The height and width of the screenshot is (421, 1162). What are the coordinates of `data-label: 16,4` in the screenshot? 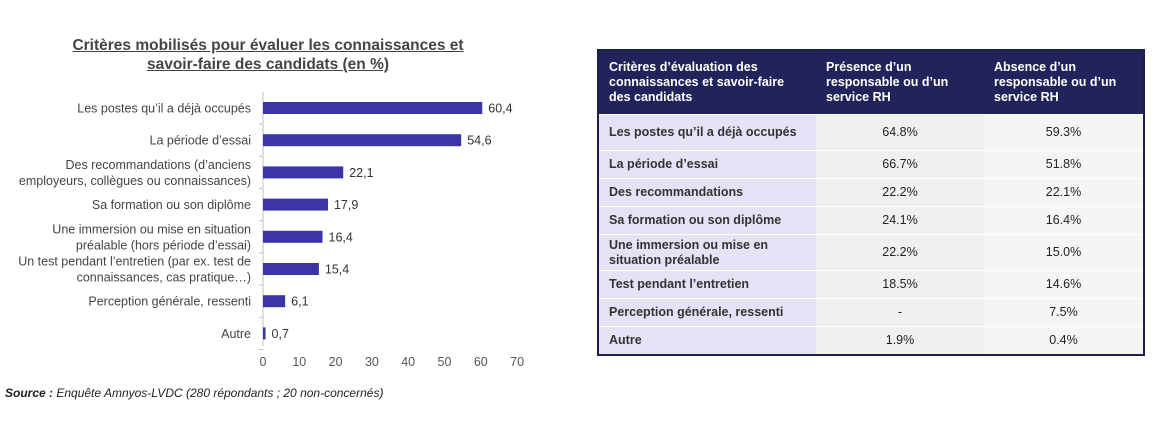 It's located at (341, 237).